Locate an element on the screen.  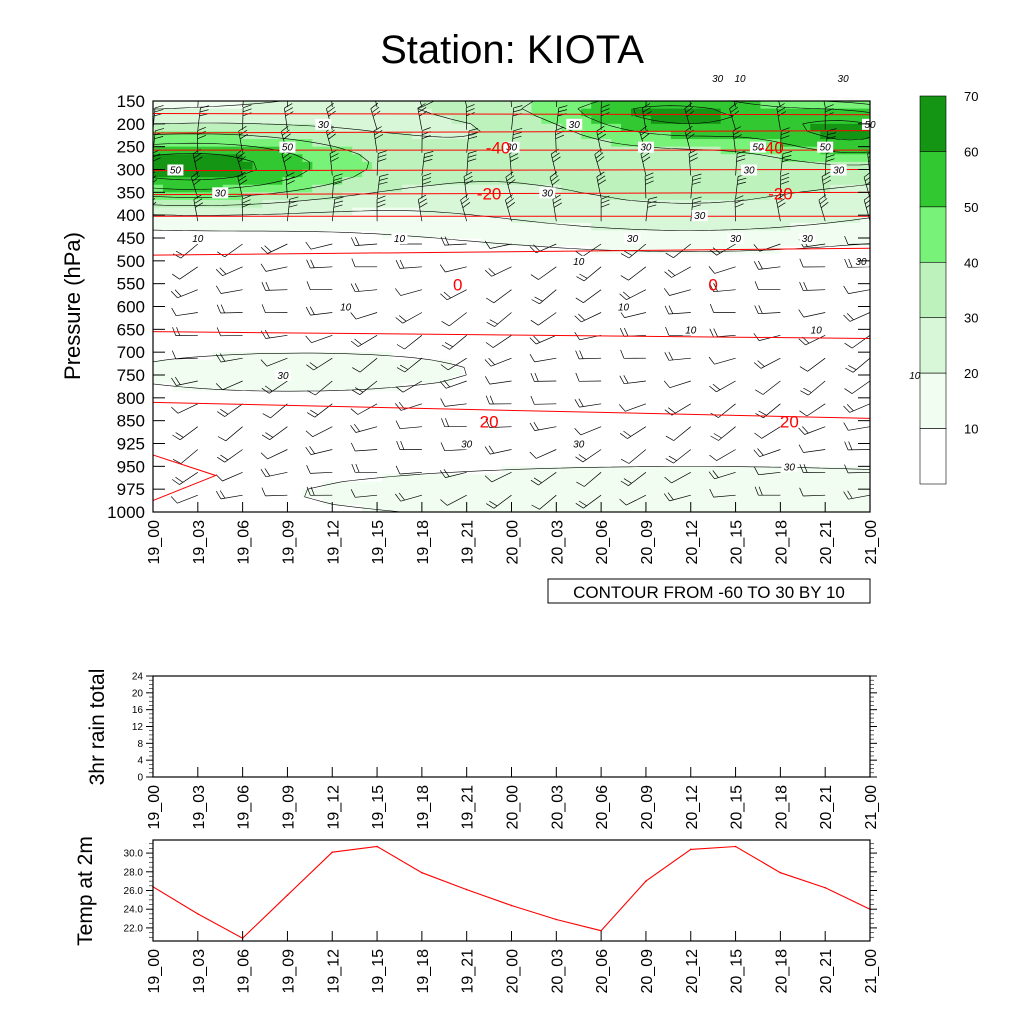
rain-x-tick-label: 19_09 is located at coordinates (288, 807).